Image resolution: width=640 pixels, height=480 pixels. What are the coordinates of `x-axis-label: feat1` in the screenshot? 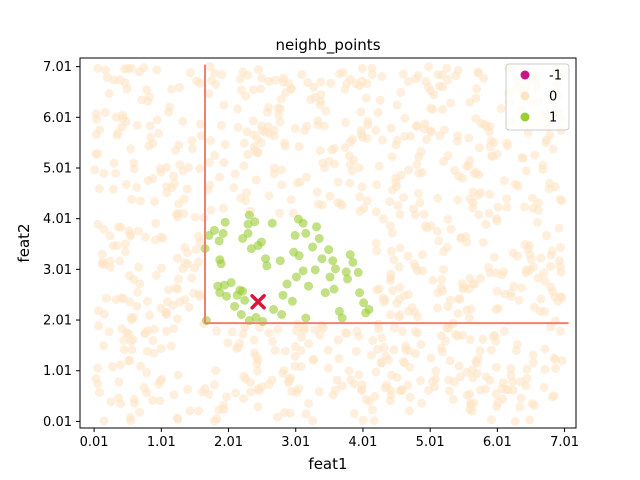 It's located at (327, 464).